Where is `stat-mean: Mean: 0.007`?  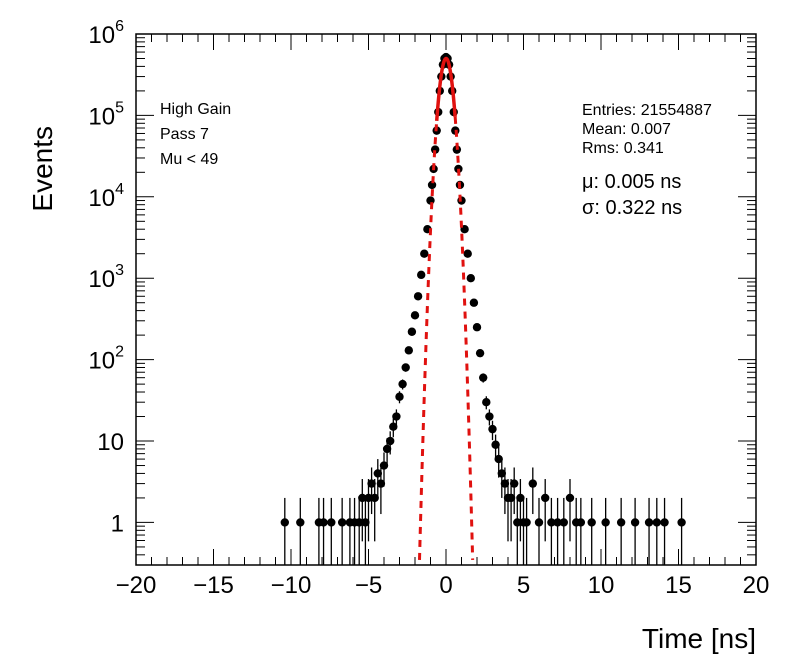 stat-mean: Mean: 0.007 is located at coordinates (626, 129).